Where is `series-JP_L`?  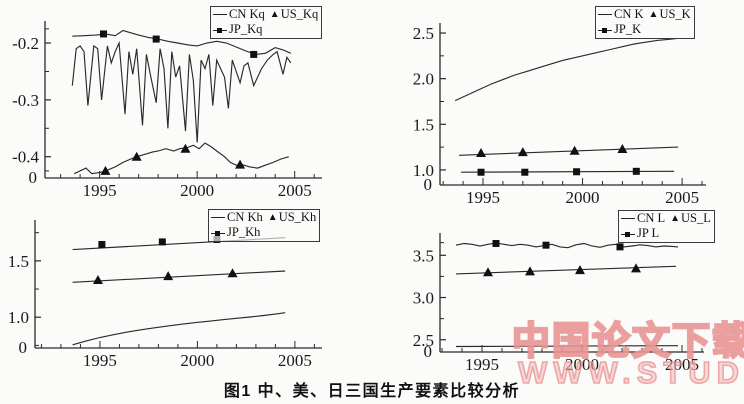 series-JP_L is located at coordinates (567, 245).